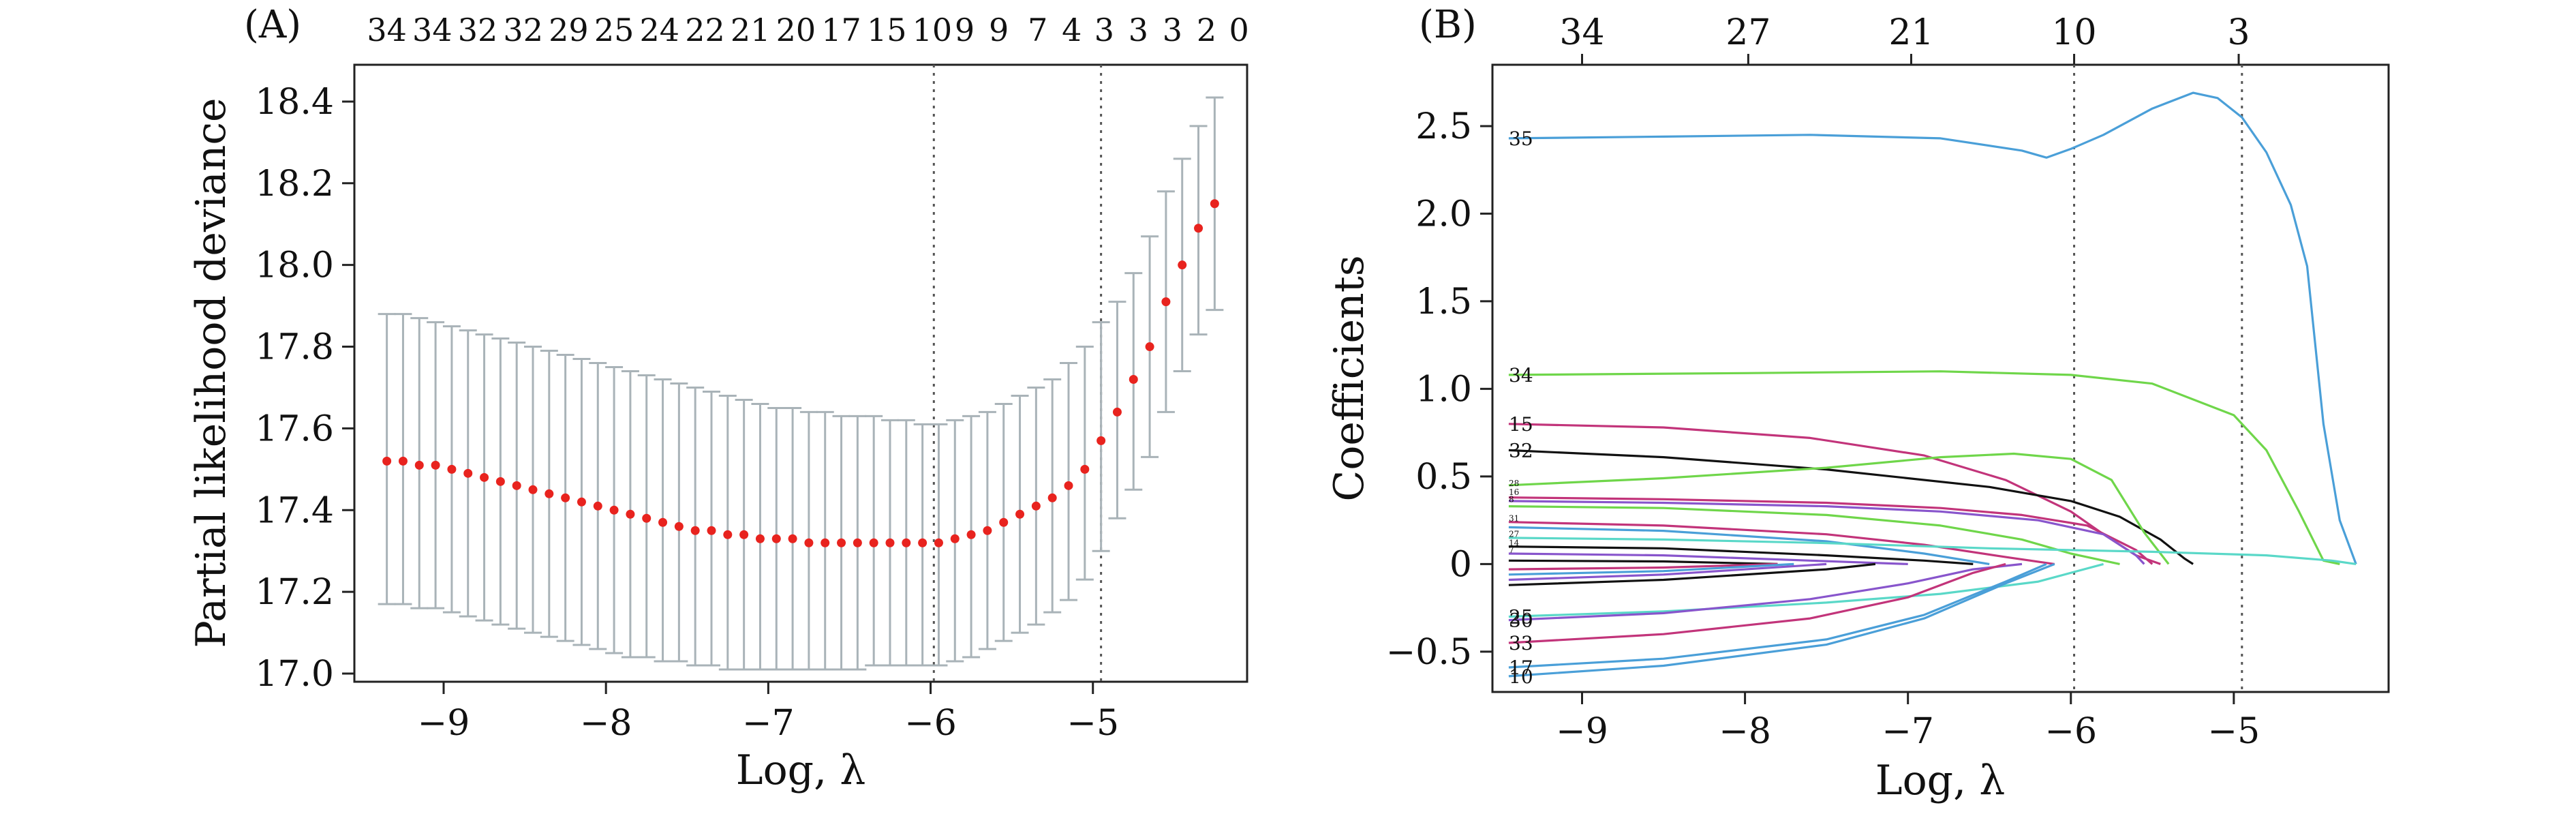  What do you see at coordinates (660, 30) in the screenshot?
I see `top-axis-label: 24` at bounding box center [660, 30].